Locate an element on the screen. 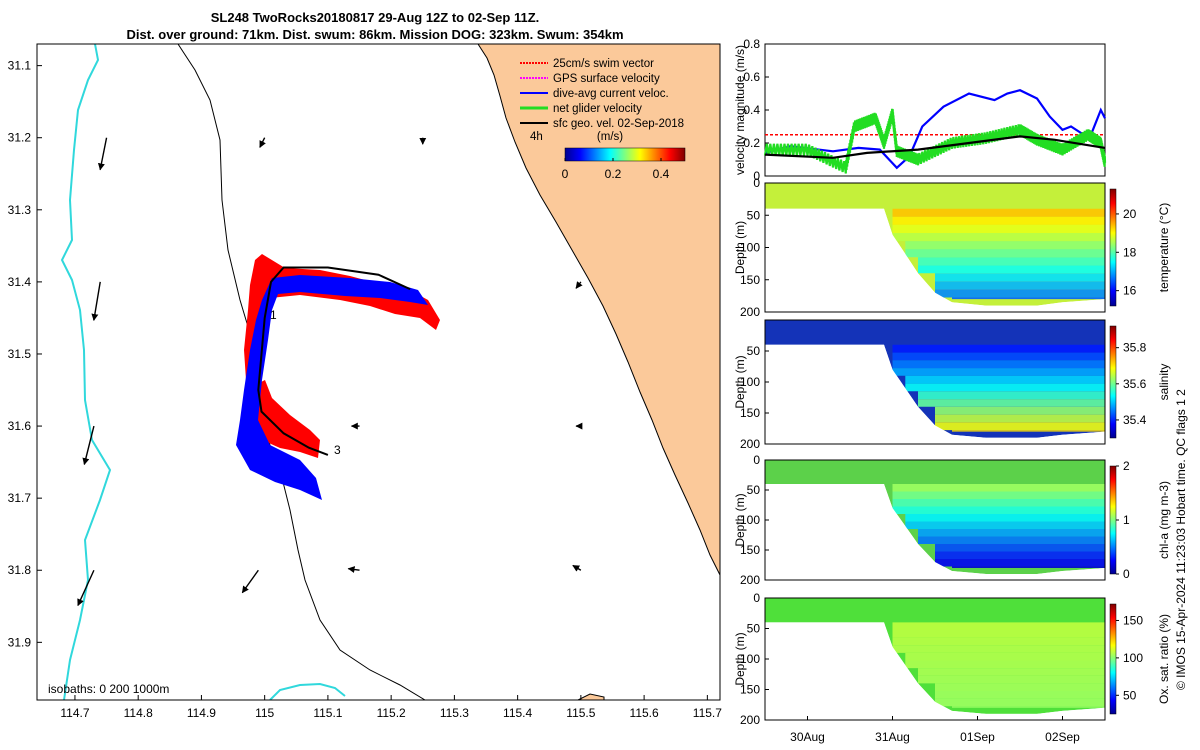  section-cbar-tick-label: 35.4 is located at coordinates (1135, 420).